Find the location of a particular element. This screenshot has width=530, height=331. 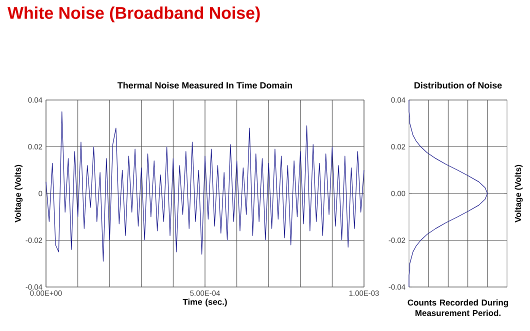

x-axis-title: Time (sec.) is located at coordinates (204, 302).